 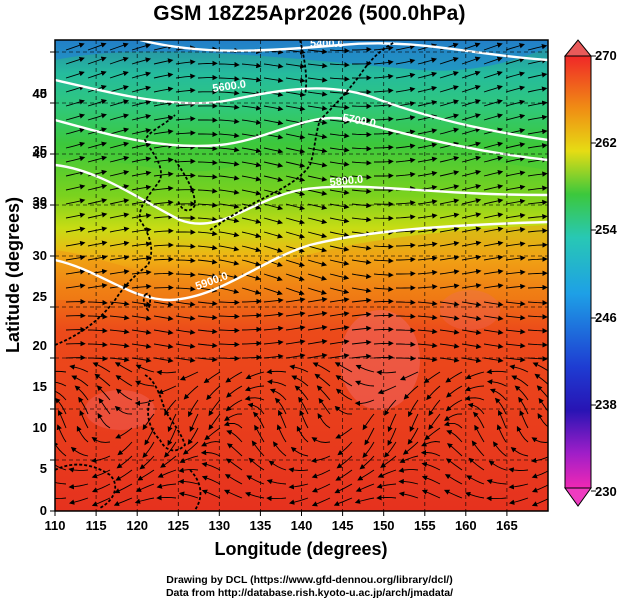 I want to click on colorbar-labels: 270 262 254 246 238 230, so click(x=606, y=273).